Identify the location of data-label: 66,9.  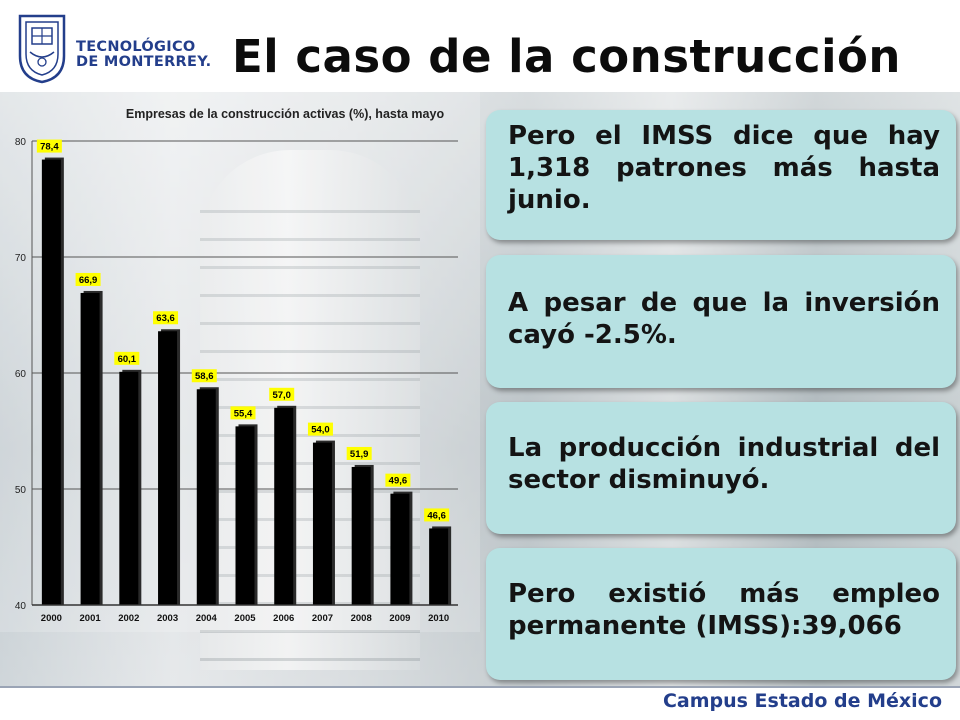
(88, 280).